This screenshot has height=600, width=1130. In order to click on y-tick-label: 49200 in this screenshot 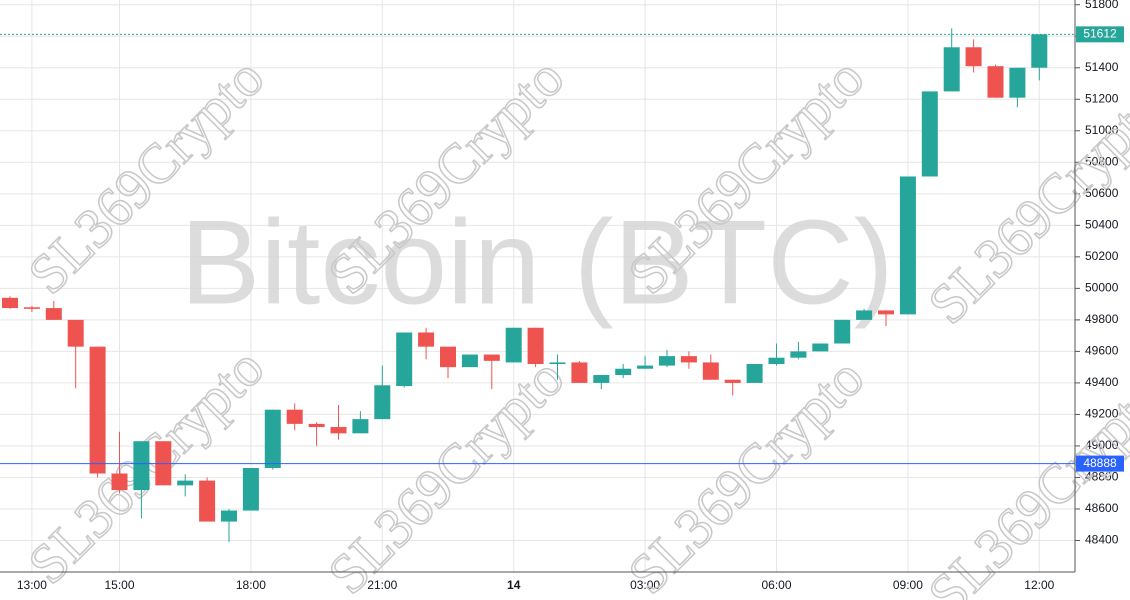, I will do `click(1102, 414)`.